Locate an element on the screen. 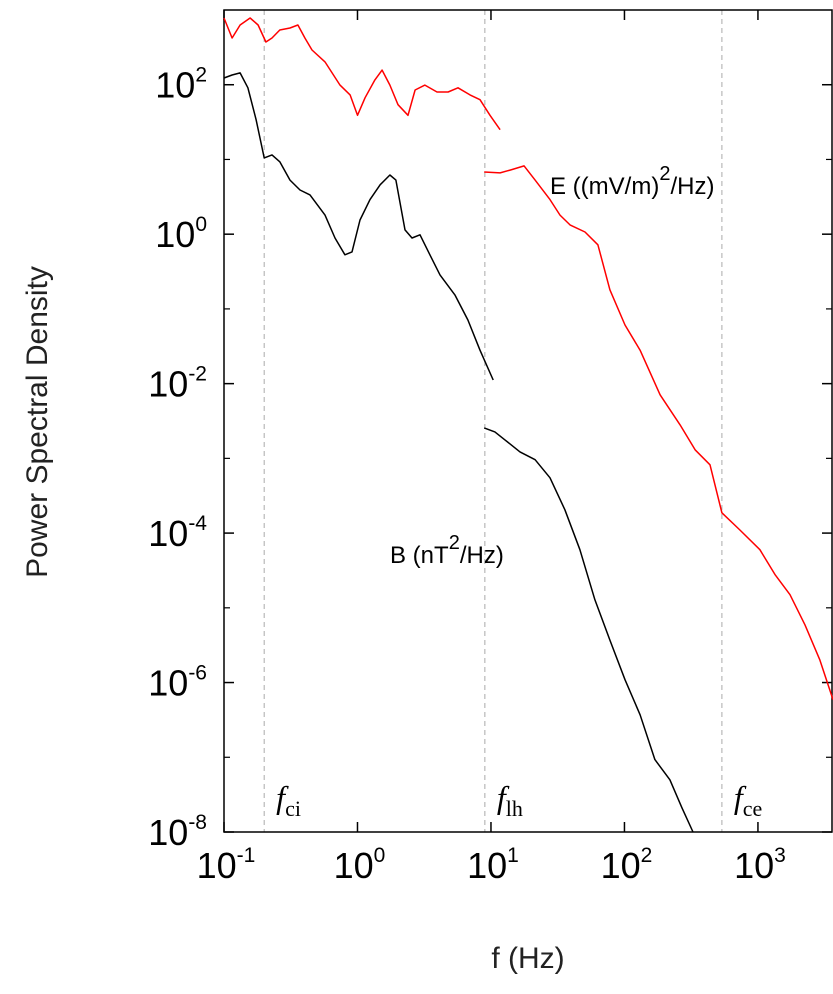  reference-label: fce is located at coordinates (748, 800).